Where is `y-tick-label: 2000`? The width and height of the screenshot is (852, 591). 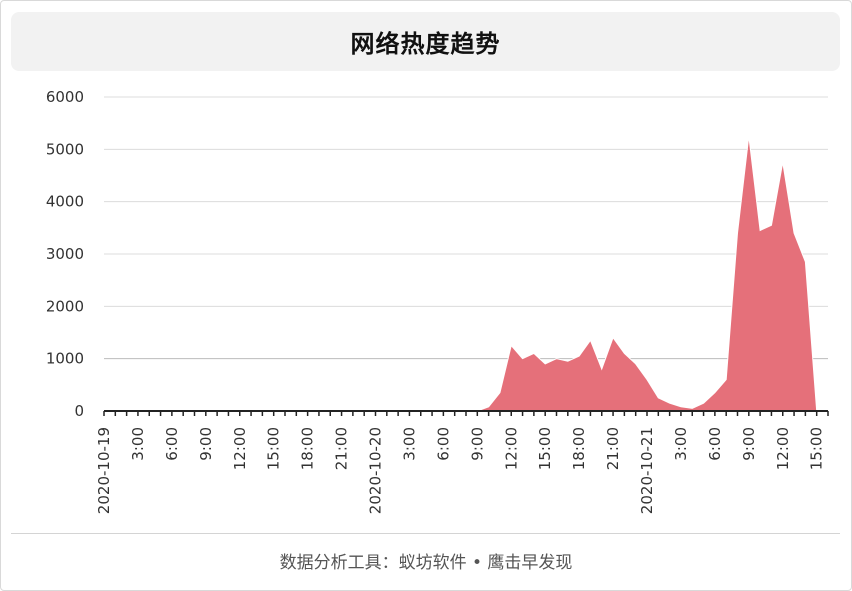
y-tick-label: 2000 is located at coordinates (65, 306).